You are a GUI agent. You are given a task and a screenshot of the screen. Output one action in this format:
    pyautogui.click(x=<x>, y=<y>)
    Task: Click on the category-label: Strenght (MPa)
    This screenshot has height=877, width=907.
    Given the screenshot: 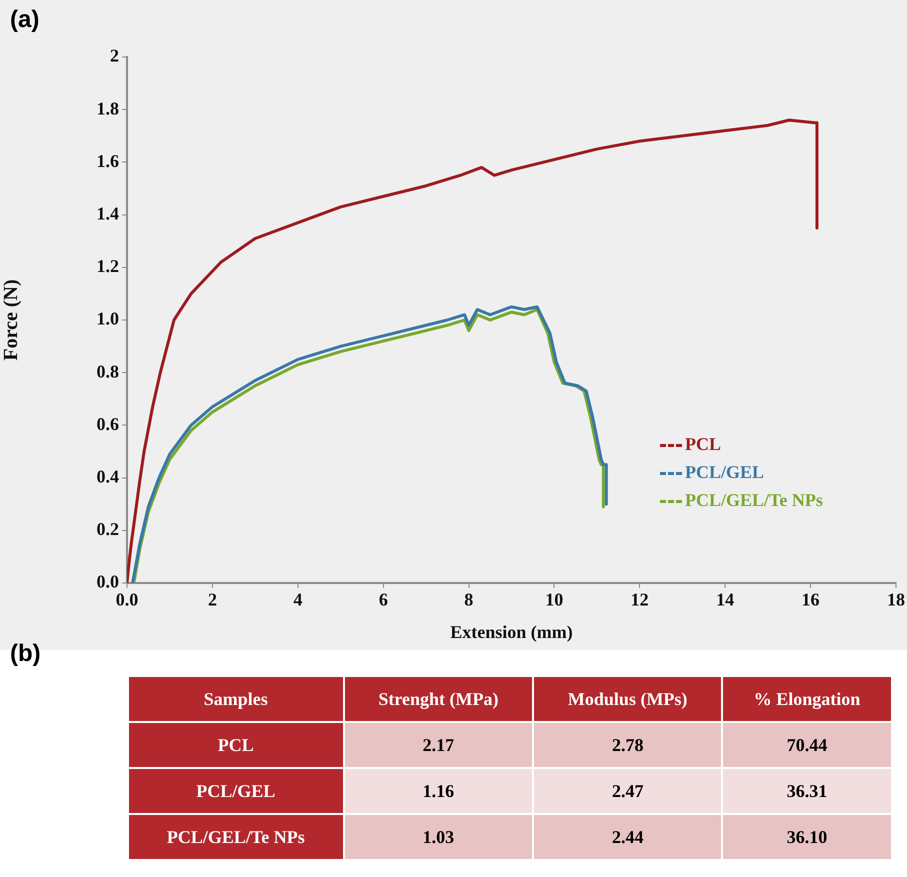 What is the action you would take?
    pyautogui.click(x=439, y=699)
    